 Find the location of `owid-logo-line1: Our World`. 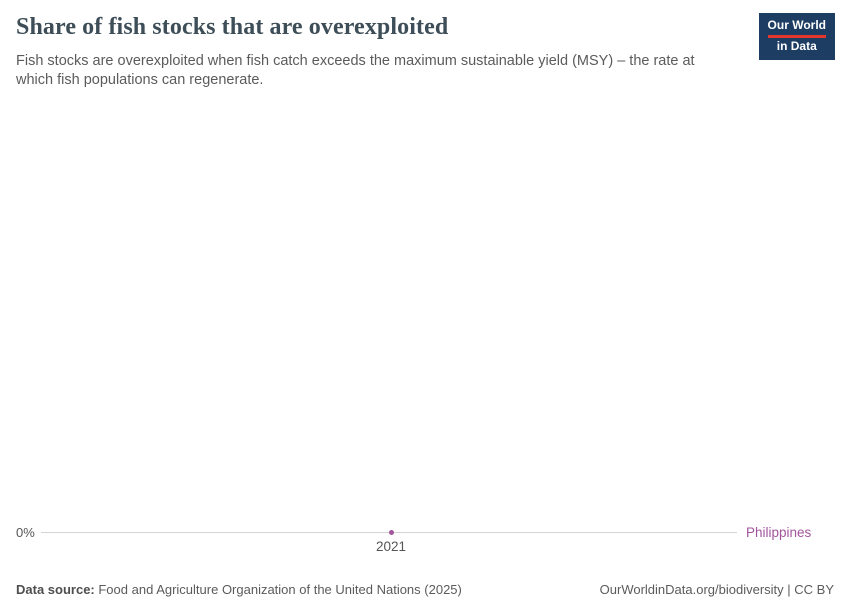

owid-logo-line1: Our World is located at coordinates (796, 28).